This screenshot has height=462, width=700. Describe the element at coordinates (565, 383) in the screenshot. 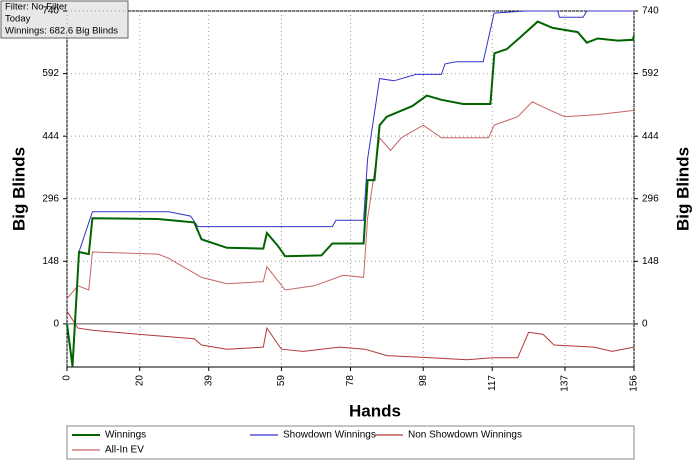

I see `x-tick-label: 137` at that location.